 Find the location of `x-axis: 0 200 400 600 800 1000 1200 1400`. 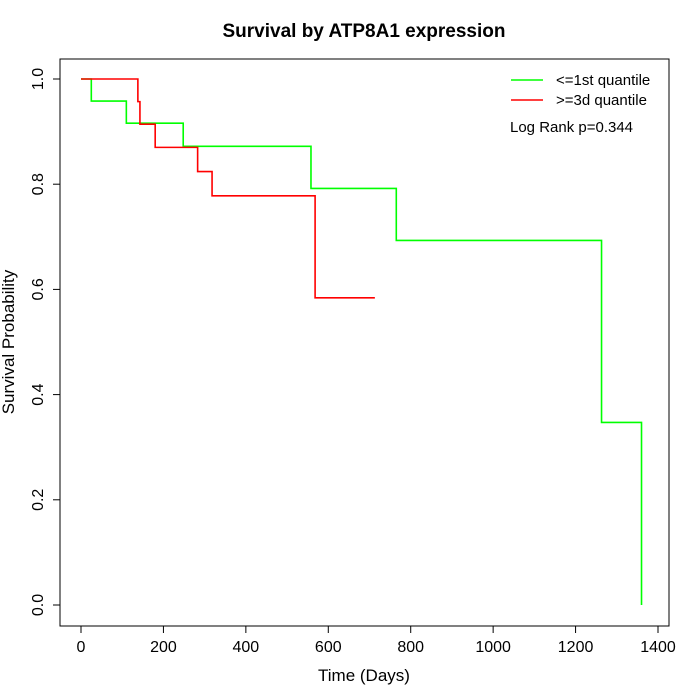

x-axis: 0 200 400 600 800 1000 1200 1400 is located at coordinates (376, 640).